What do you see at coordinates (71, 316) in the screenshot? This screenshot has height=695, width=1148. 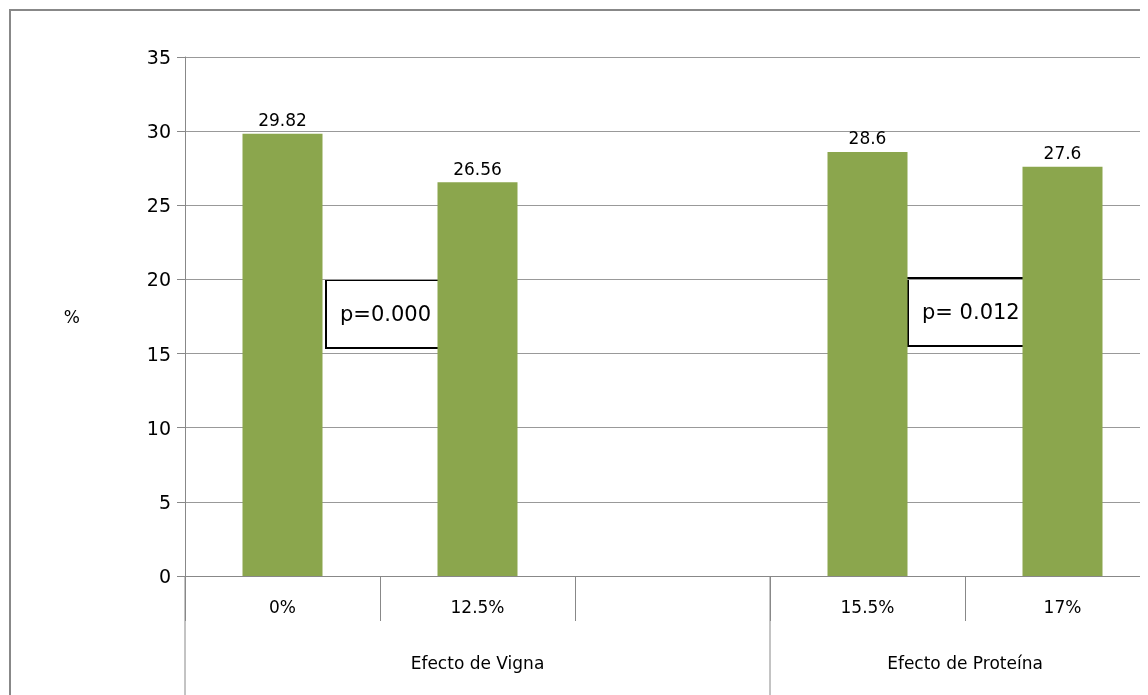 I see `y-axis-title: %` at bounding box center [71, 316].